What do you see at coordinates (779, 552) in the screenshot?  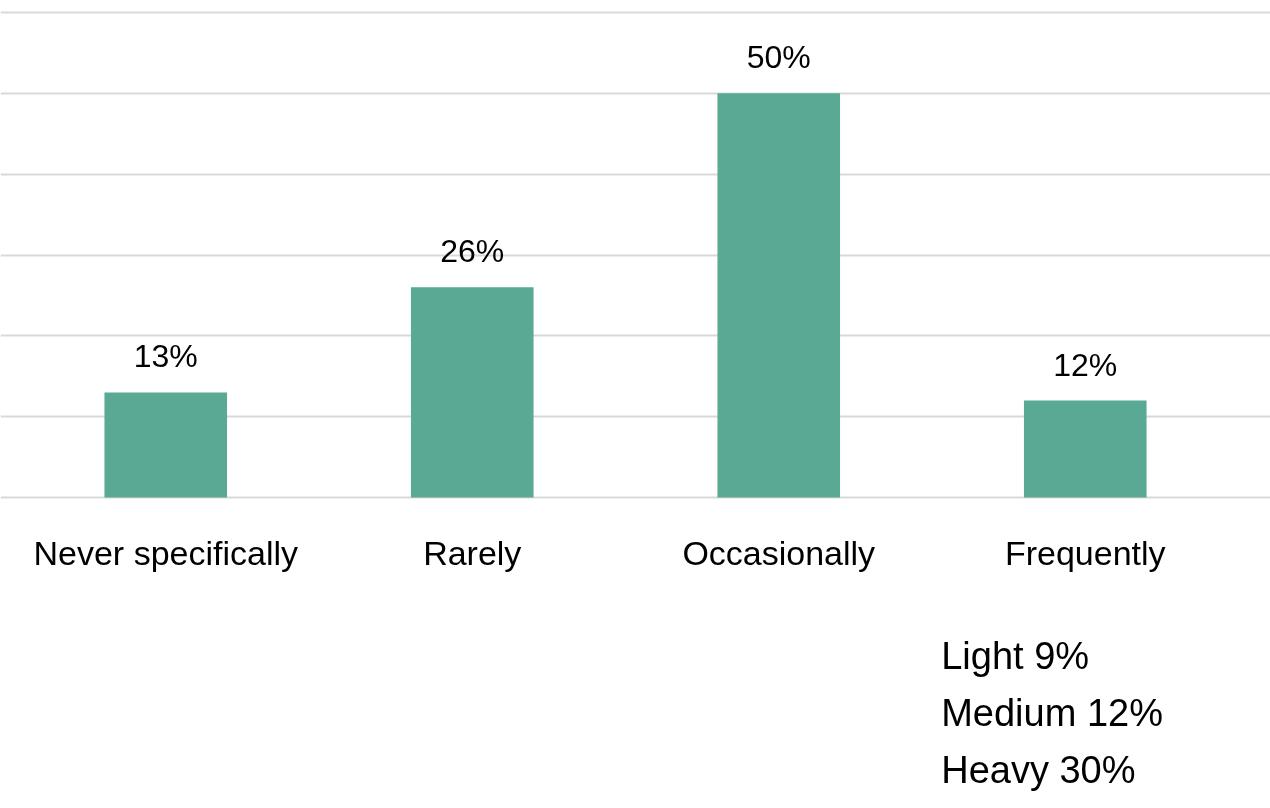 I see `x-tick-label: Occasionally` at bounding box center [779, 552].